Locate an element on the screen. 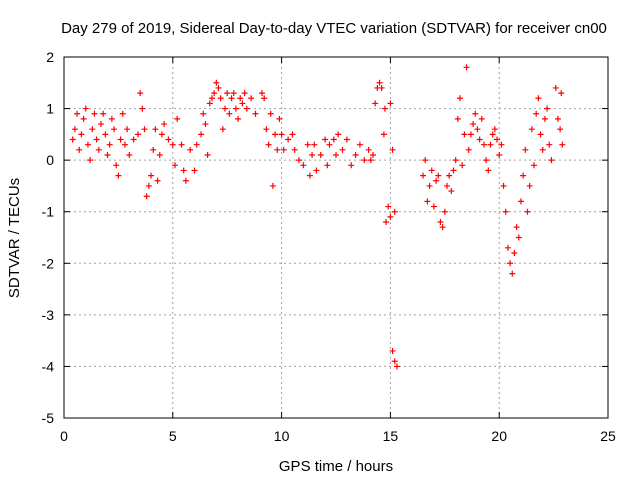 Image resolution: width=640 pixels, height=480 pixels. y-tick-label: -5 is located at coordinates (48, 418).